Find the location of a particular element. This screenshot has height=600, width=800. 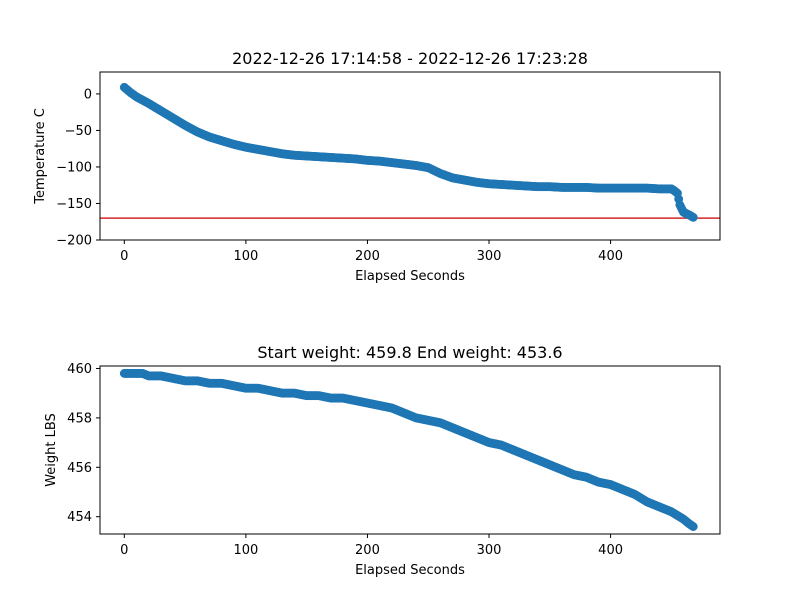

weight-x-tick-label: 100 is located at coordinates (245, 550).